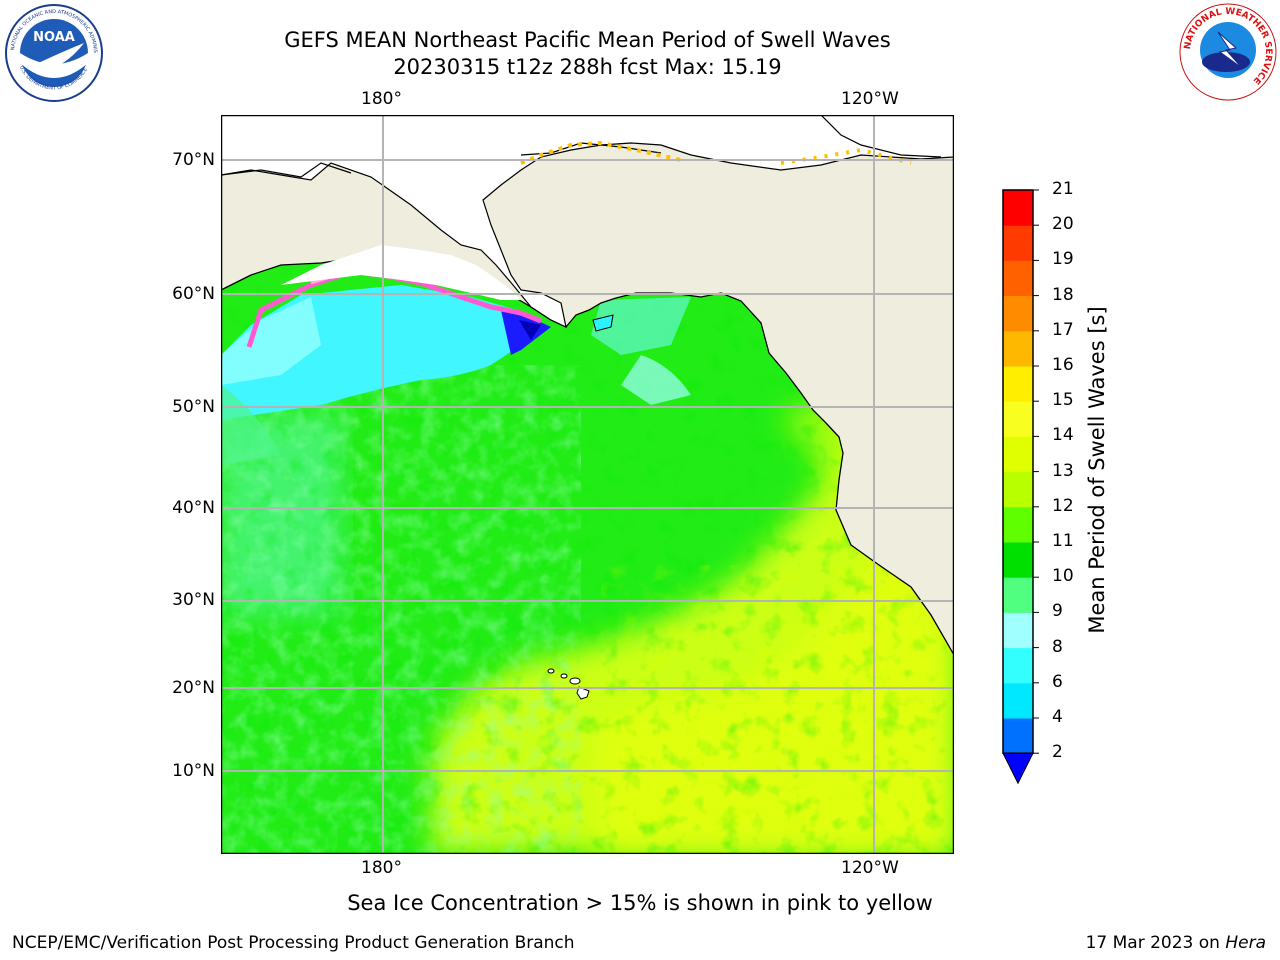  What do you see at coordinates (1057, 611) in the screenshot?
I see `colorbar-level-label: 9` at bounding box center [1057, 611].